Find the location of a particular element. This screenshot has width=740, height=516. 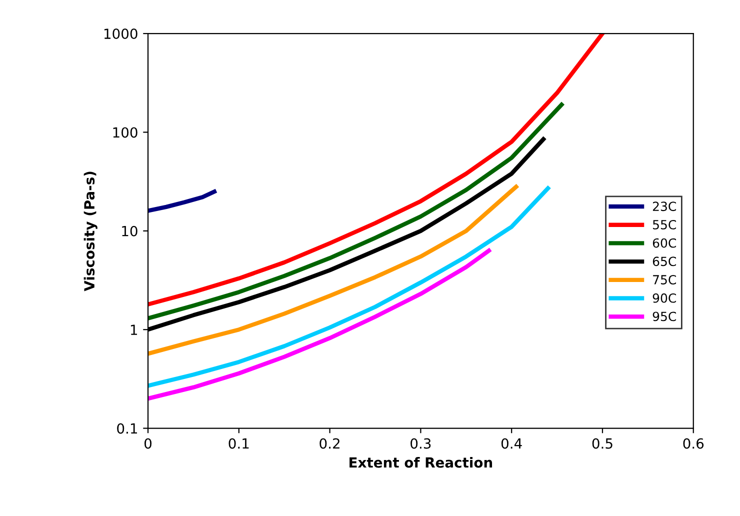

y-tick-label: 10 is located at coordinates (130, 231).